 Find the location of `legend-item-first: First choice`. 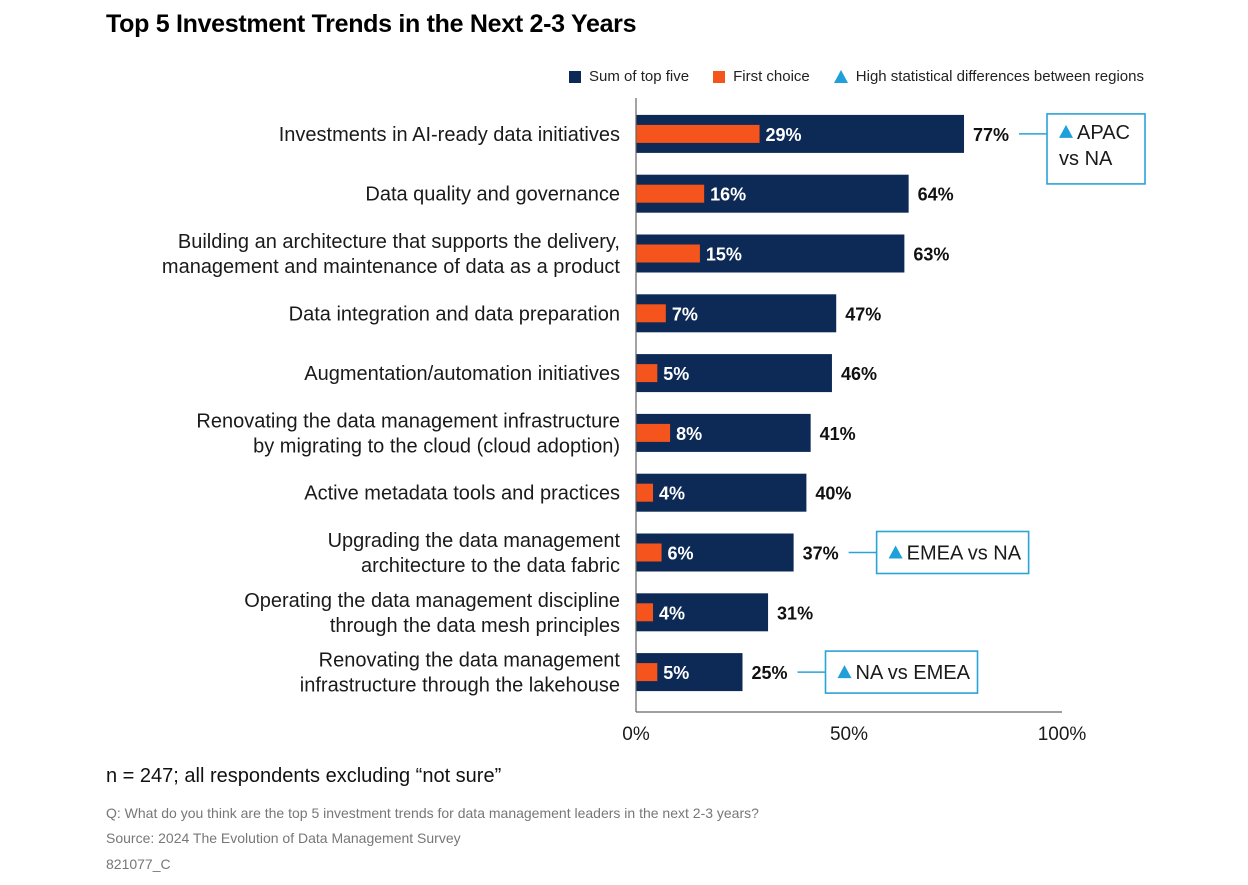

legend-item-first: First choice is located at coordinates (761, 76).